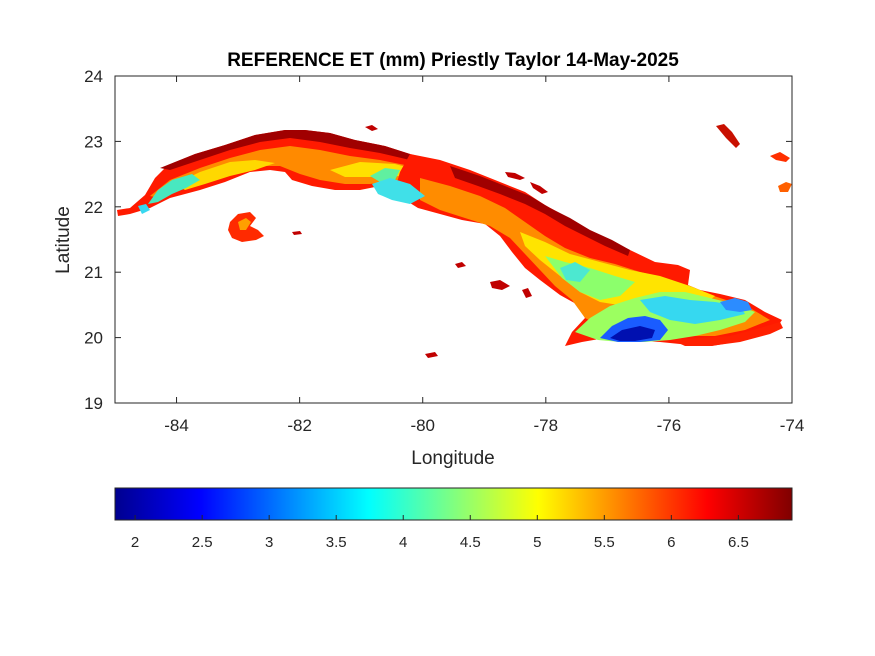 The height and width of the screenshot is (656, 875). I want to click on island-east-cyan, so click(692, 310).